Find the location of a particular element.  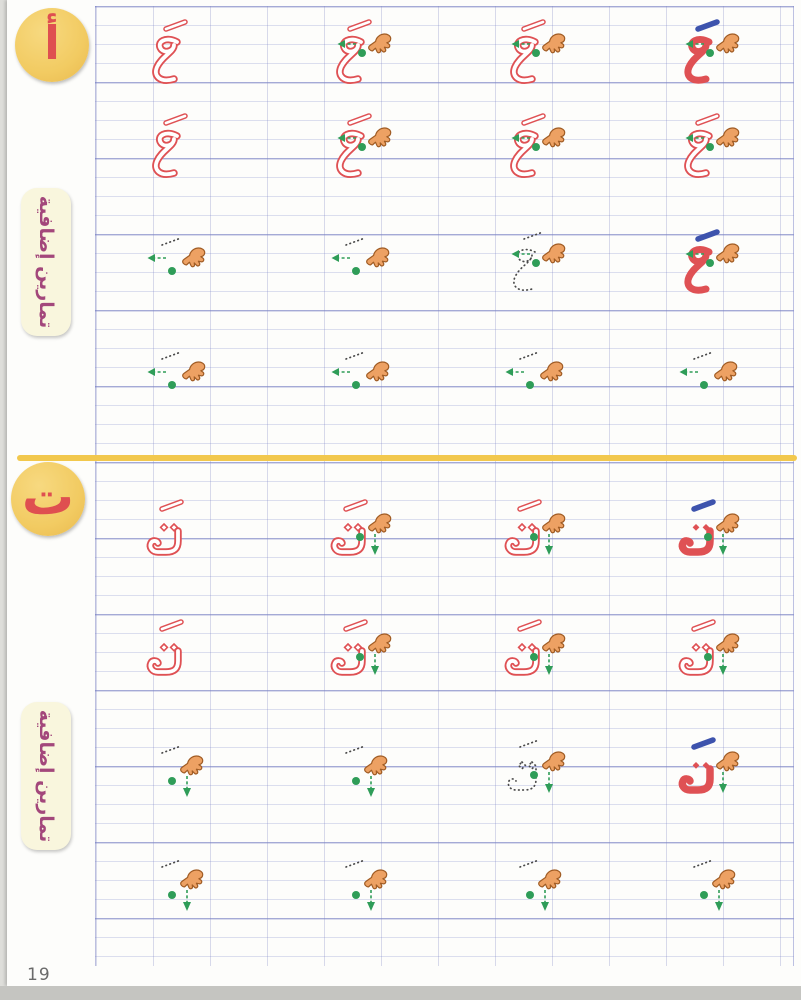

practice-cell-hamza-r3-c2 is located at coordinates (357, 279).